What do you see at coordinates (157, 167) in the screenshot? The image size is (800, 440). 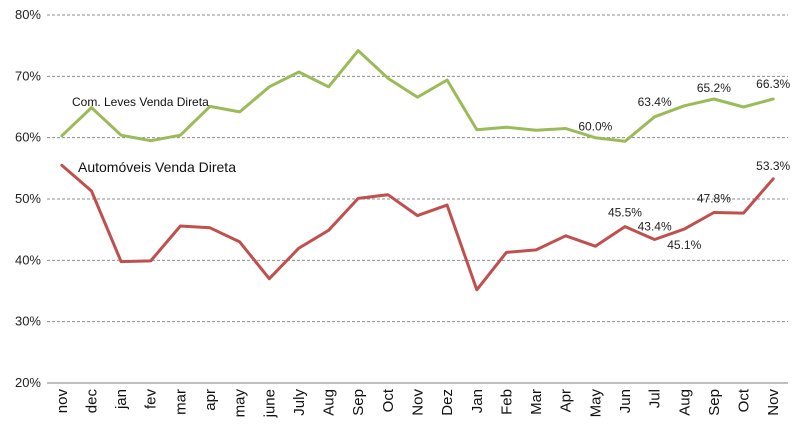 I see `series-label-automoveis: Automóveis Venda Direta` at bounding box center [157, 167].